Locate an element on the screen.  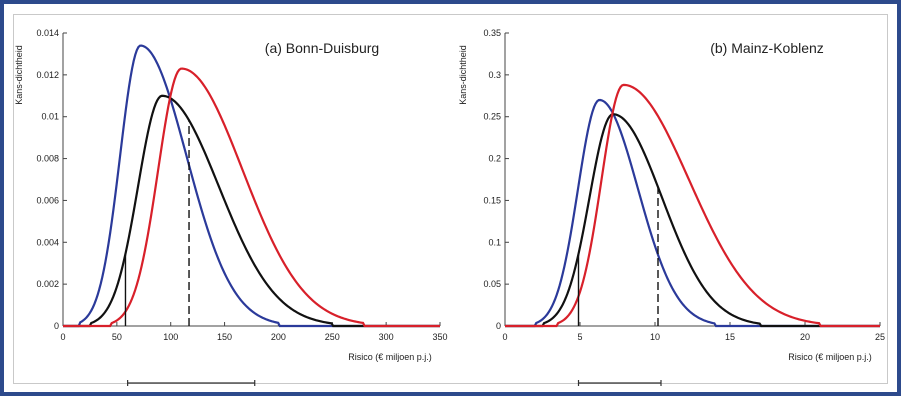
panel-1-x-tick-label: 150 is located at coordinates (224, 337).